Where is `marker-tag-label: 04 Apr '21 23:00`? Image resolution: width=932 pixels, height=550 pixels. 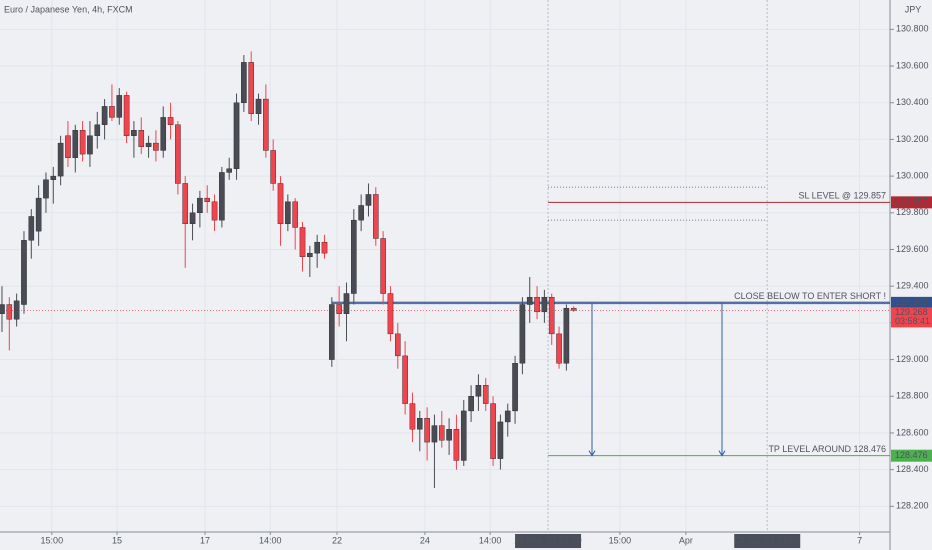
marker-tag-label: 04 Apr '21 23:00 is located at coordinates (767, 540).